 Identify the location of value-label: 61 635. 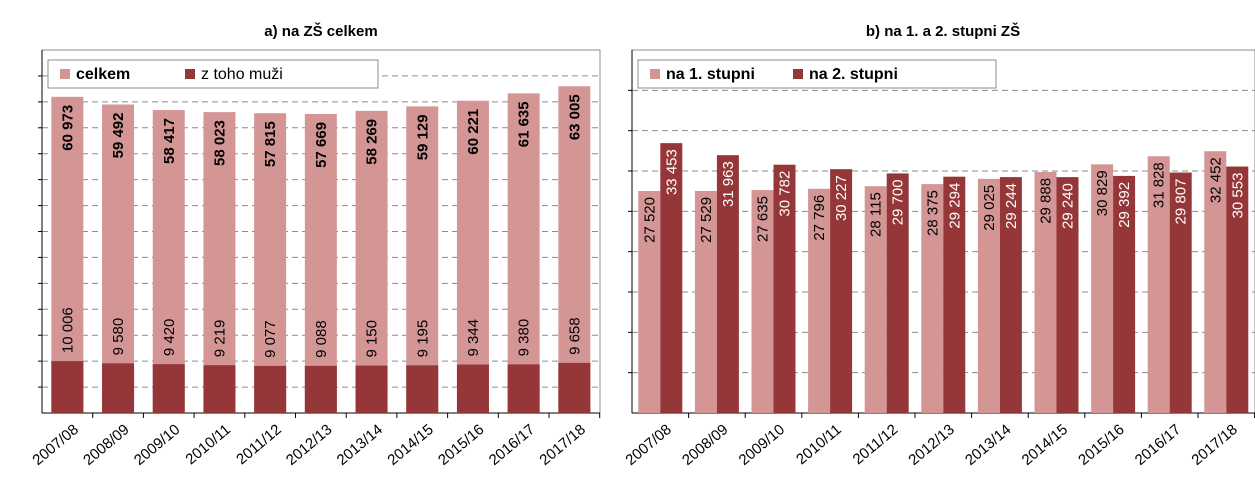
(524, 124).